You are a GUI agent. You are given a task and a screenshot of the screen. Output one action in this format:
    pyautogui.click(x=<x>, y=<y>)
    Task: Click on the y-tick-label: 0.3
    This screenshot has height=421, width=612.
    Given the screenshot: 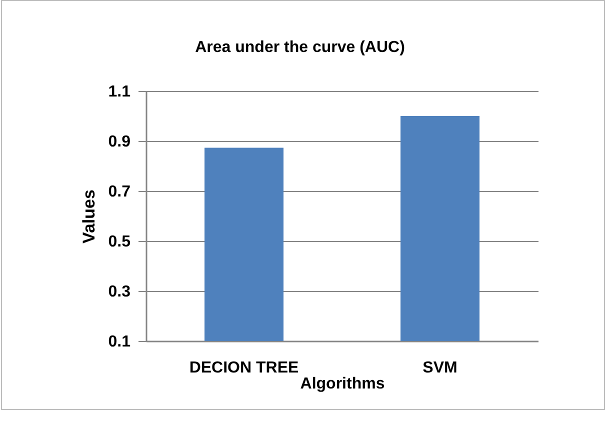 What is the action you would take?
    pyautogui.click(x=119, y=292)
    